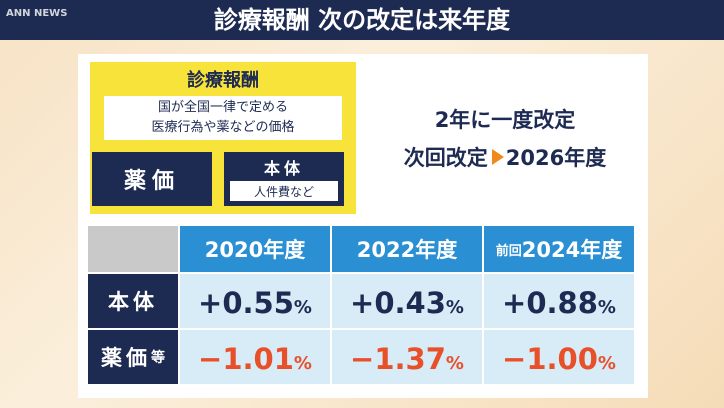  I want to click on value-cell: +0.43%, so click(407, 301).